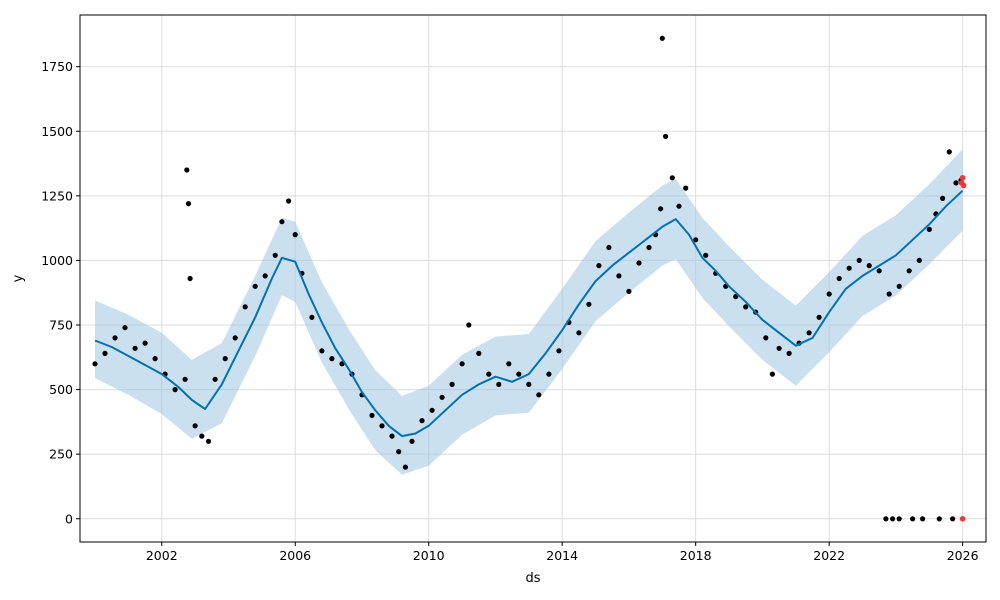 The height and width of the screenshot is (600, 1000). I want to click on x-axis-ticks: 2002 2006 2010 2014 2018 2022 2026, so click(562, 552).